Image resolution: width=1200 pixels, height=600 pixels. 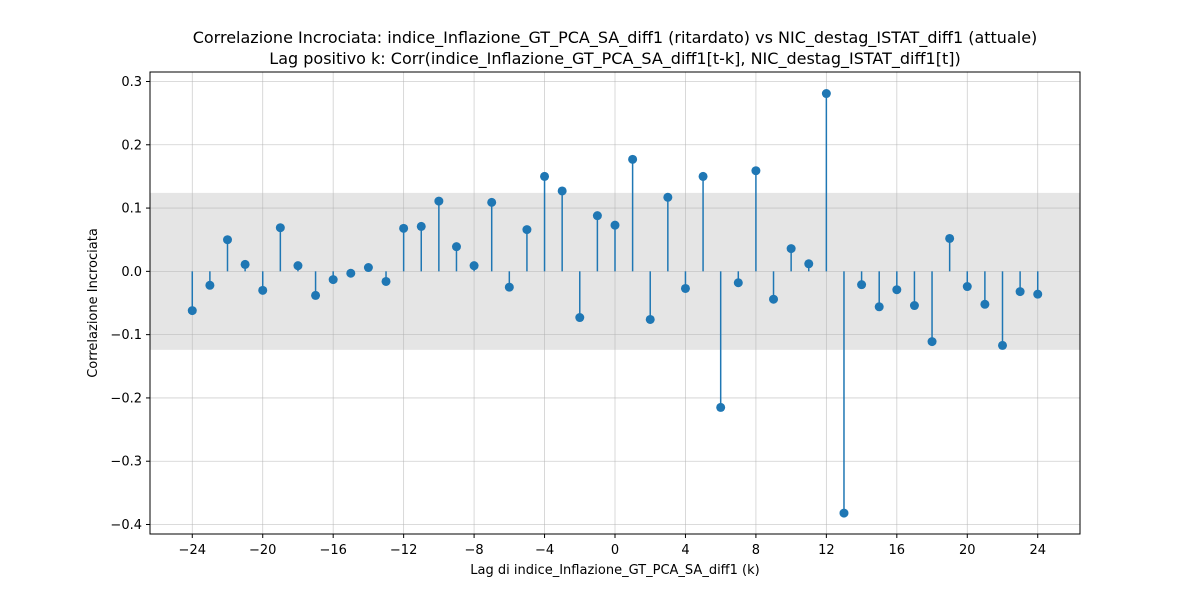 What do you see at coordinates (131, 272) in the screenshot?
I see `y-tick-label: 0.0` at bounding box center [131, 272].